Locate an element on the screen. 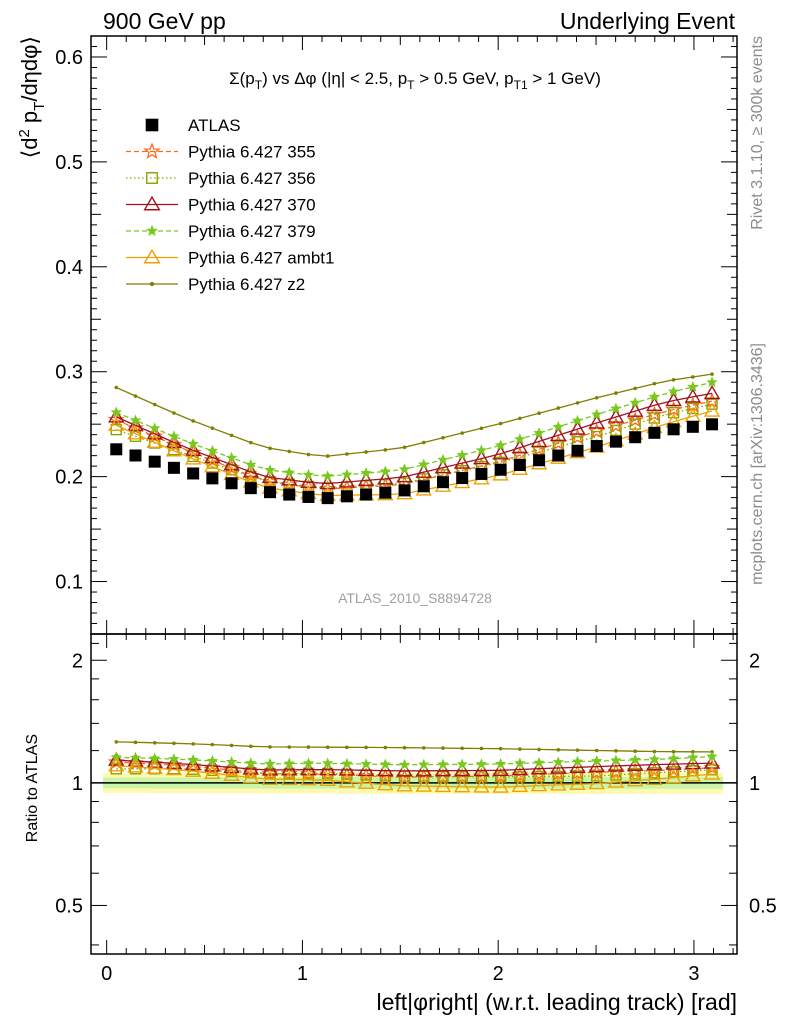  main-series-group is located at coordinates (414, 438).